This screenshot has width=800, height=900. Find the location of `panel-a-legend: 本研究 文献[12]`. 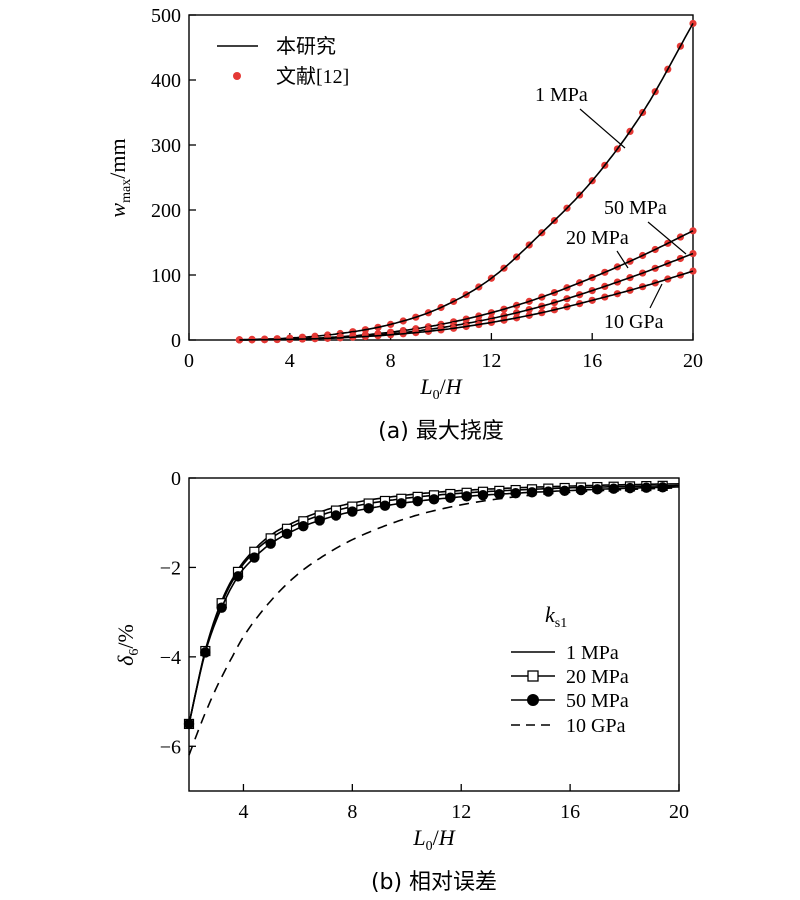

panel-a-legend: 本研究 文献[12] is located at coordinates (283, 61).